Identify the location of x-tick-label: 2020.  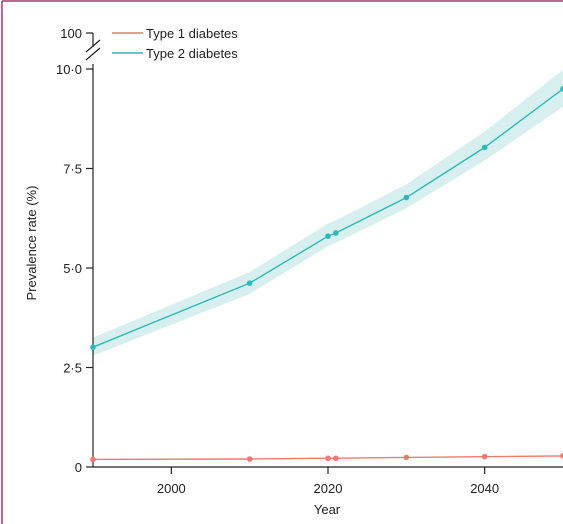
(328, 488).